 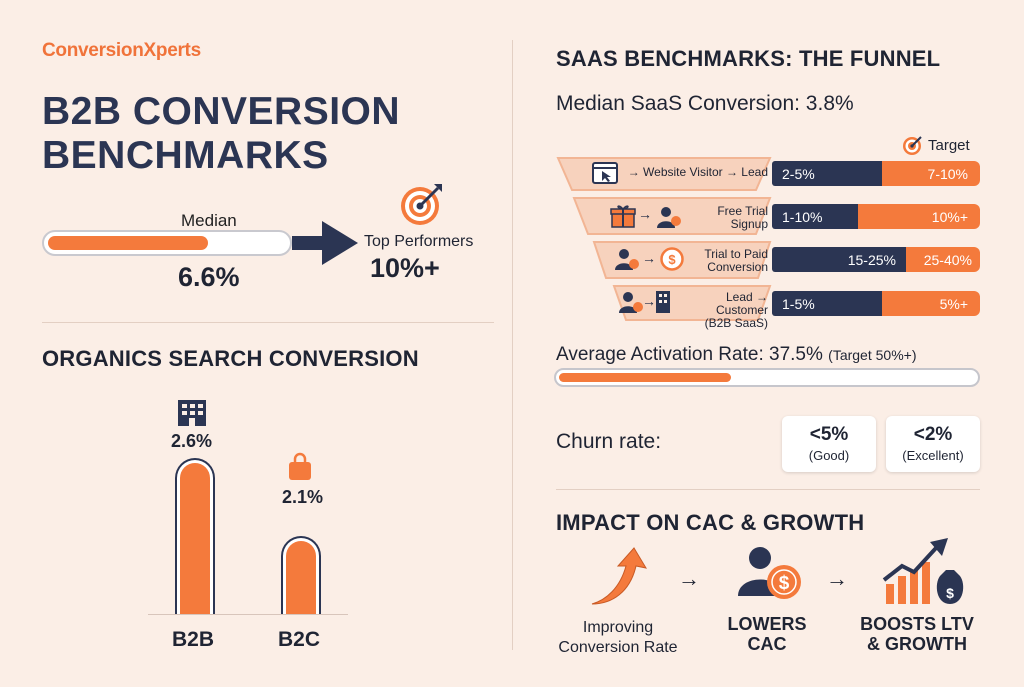 I want to click on target-legend: Target, so click(x=936, y=145).